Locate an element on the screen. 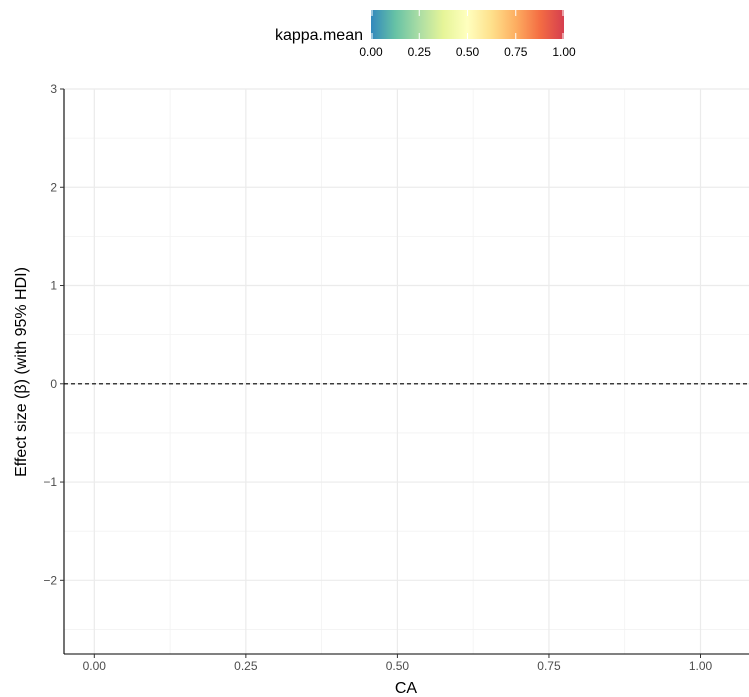  y-tick-label: −2 is located at coordinates (50, 580).